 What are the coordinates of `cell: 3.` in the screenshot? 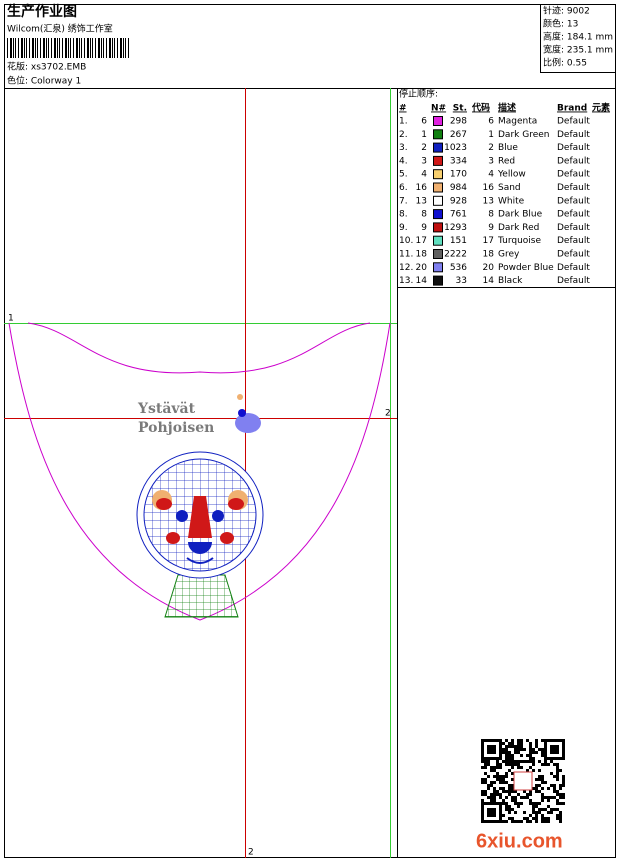 It's located at (403, 148).